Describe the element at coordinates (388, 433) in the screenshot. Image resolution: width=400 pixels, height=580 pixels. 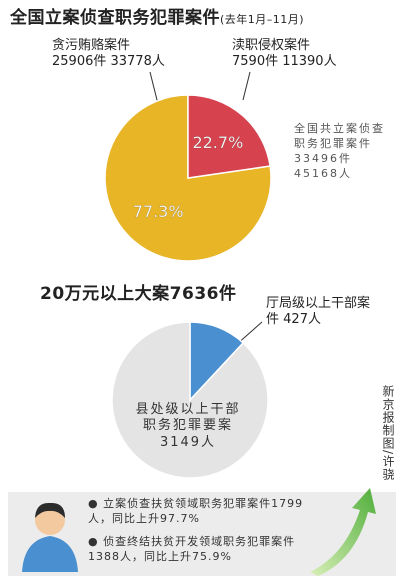
I see `credit: 新京报制图/许骁` at that location.